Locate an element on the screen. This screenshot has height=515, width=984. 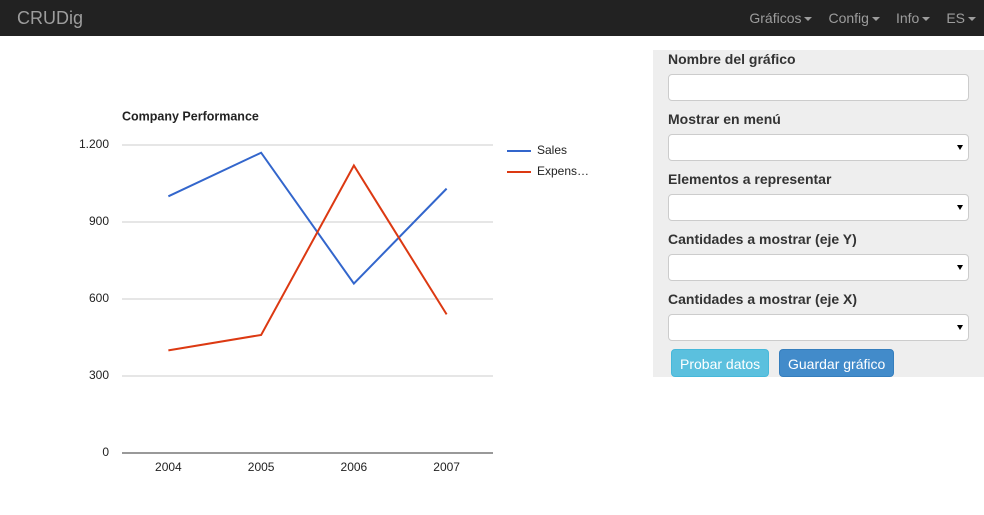
save-button: Guardar gráfico is located at coordinates (837, 363).